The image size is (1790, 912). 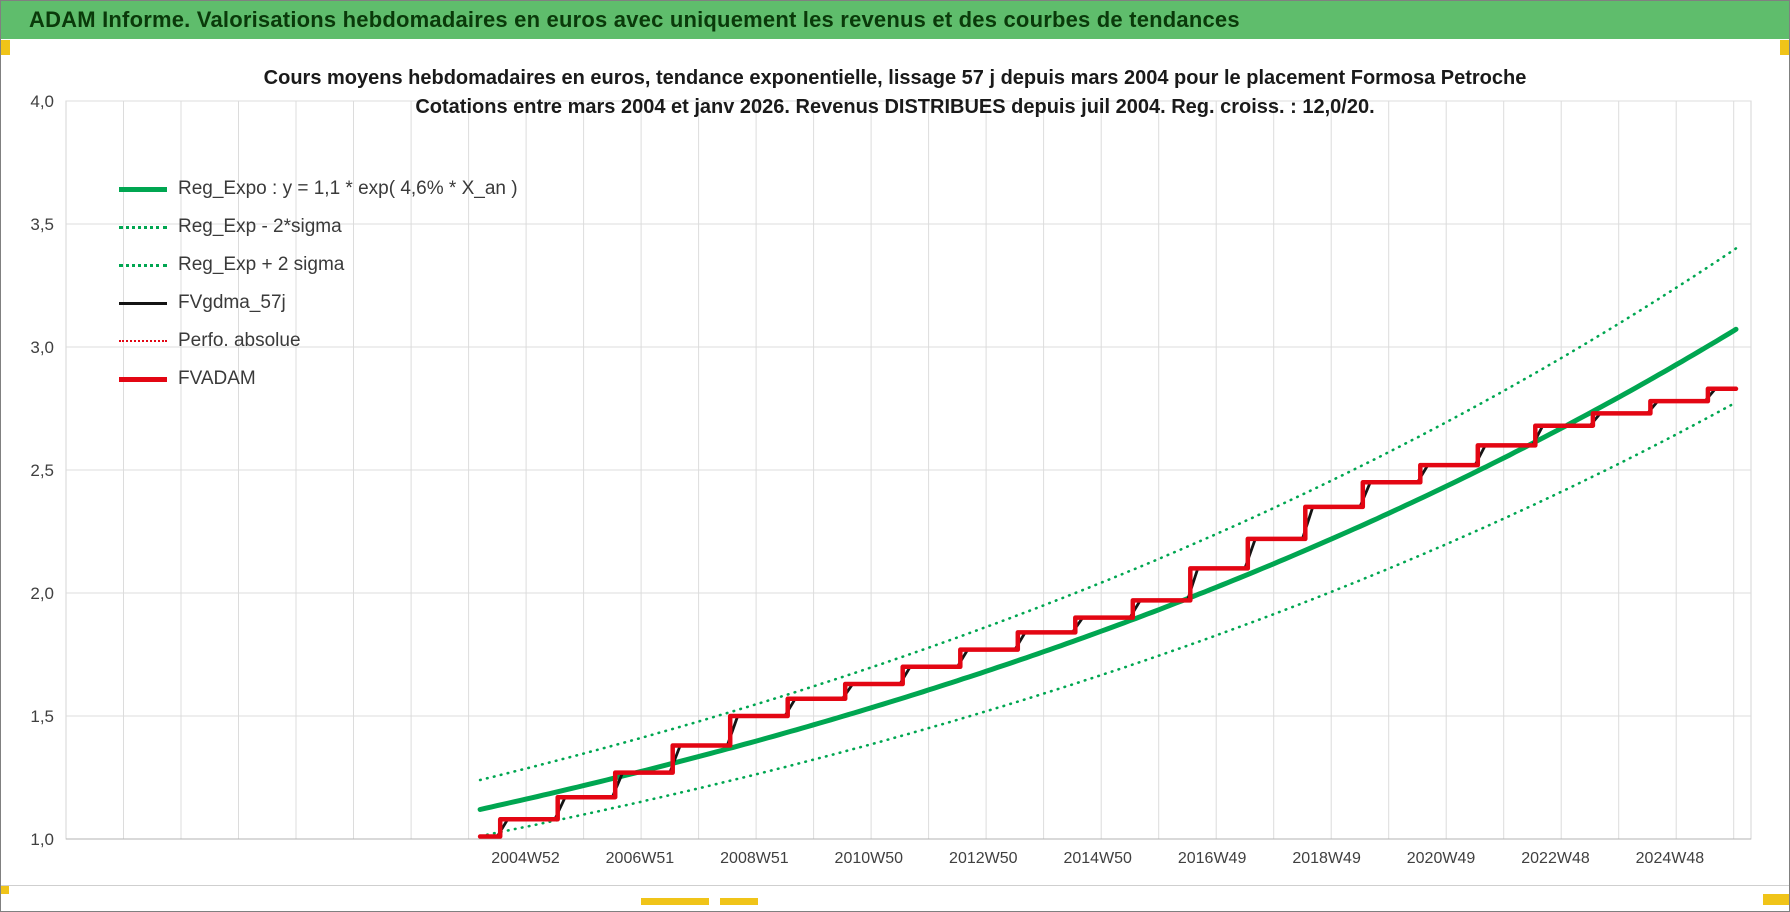 I want to click on x-axis-tick-label: 2012W50, so click(x=983, y=858).